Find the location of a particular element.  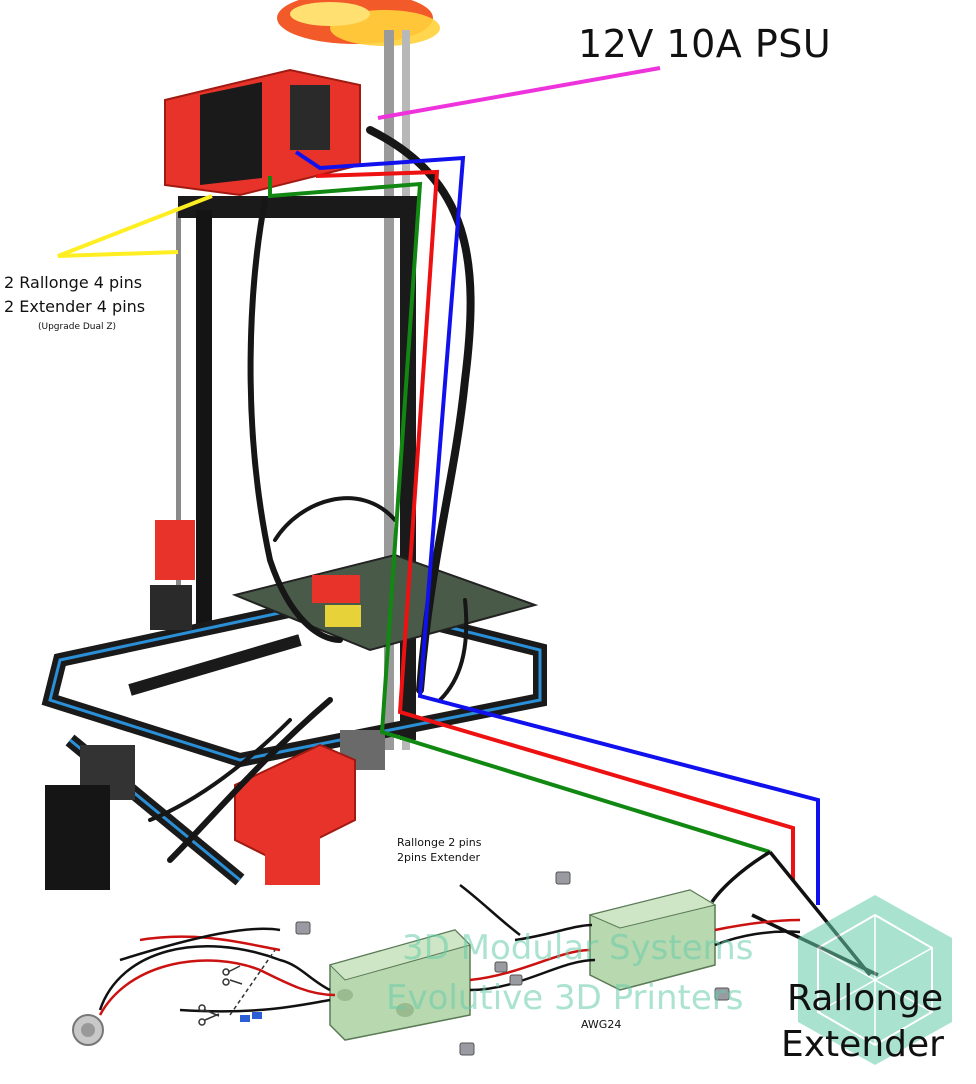

thin-wires is located at coordinates (449, 950).